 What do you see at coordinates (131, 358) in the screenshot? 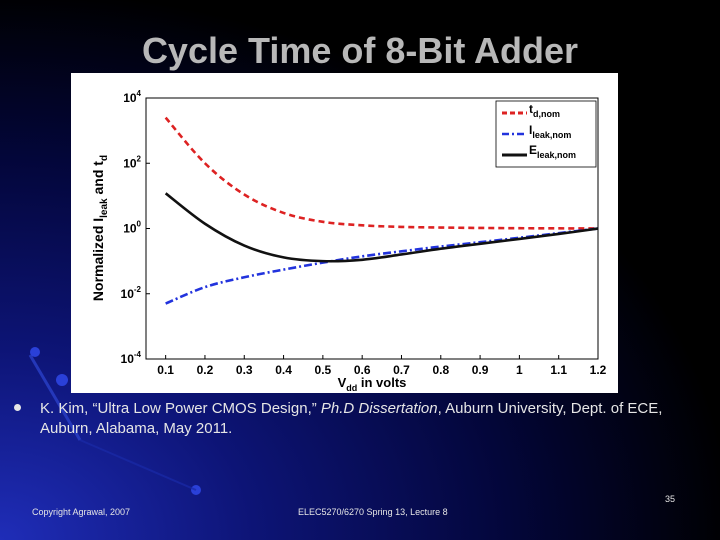
I see `y-tick-label: 10⁻⁴` at bounding box center [131, 358].